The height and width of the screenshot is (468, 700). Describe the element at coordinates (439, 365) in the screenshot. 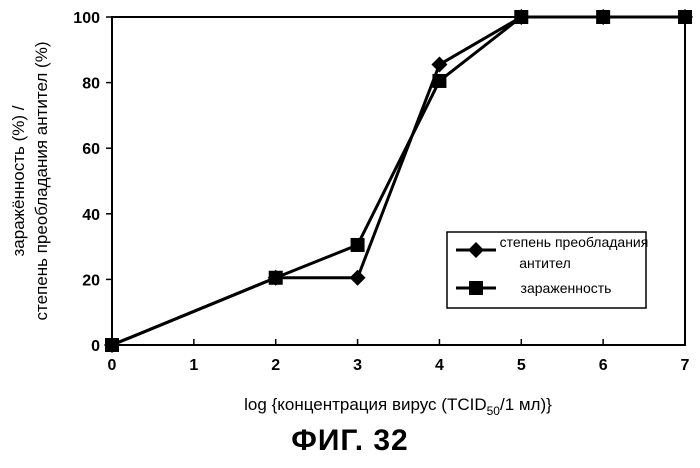

I see `x-tick-label: 4` at that location.